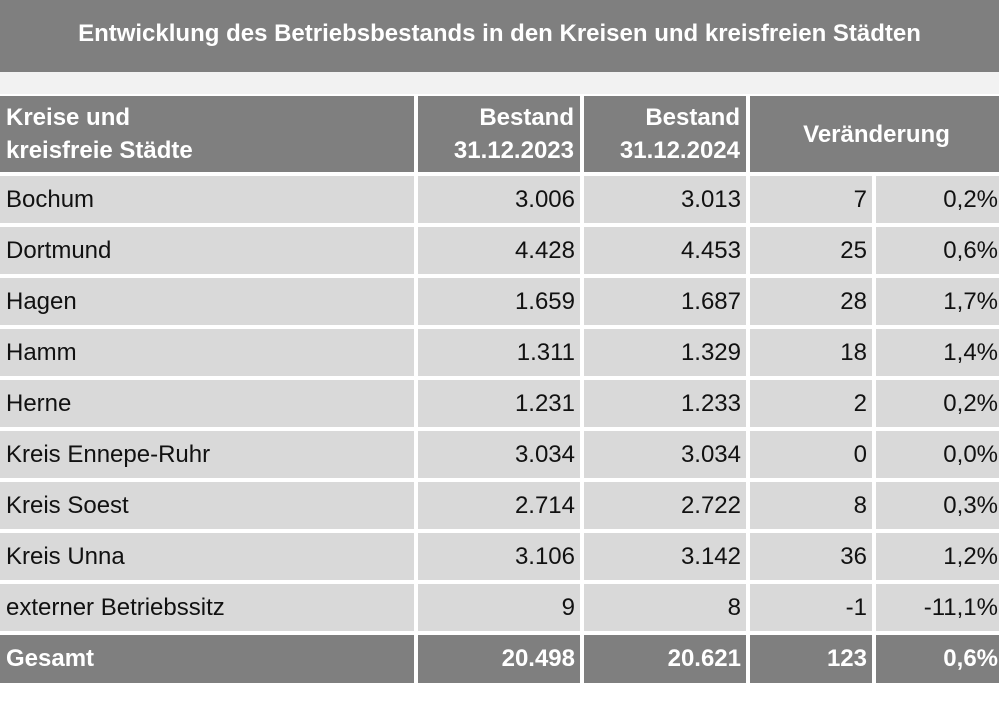  I want to click on total-cell-bestand-2024: 20.621, so click(665, 659).